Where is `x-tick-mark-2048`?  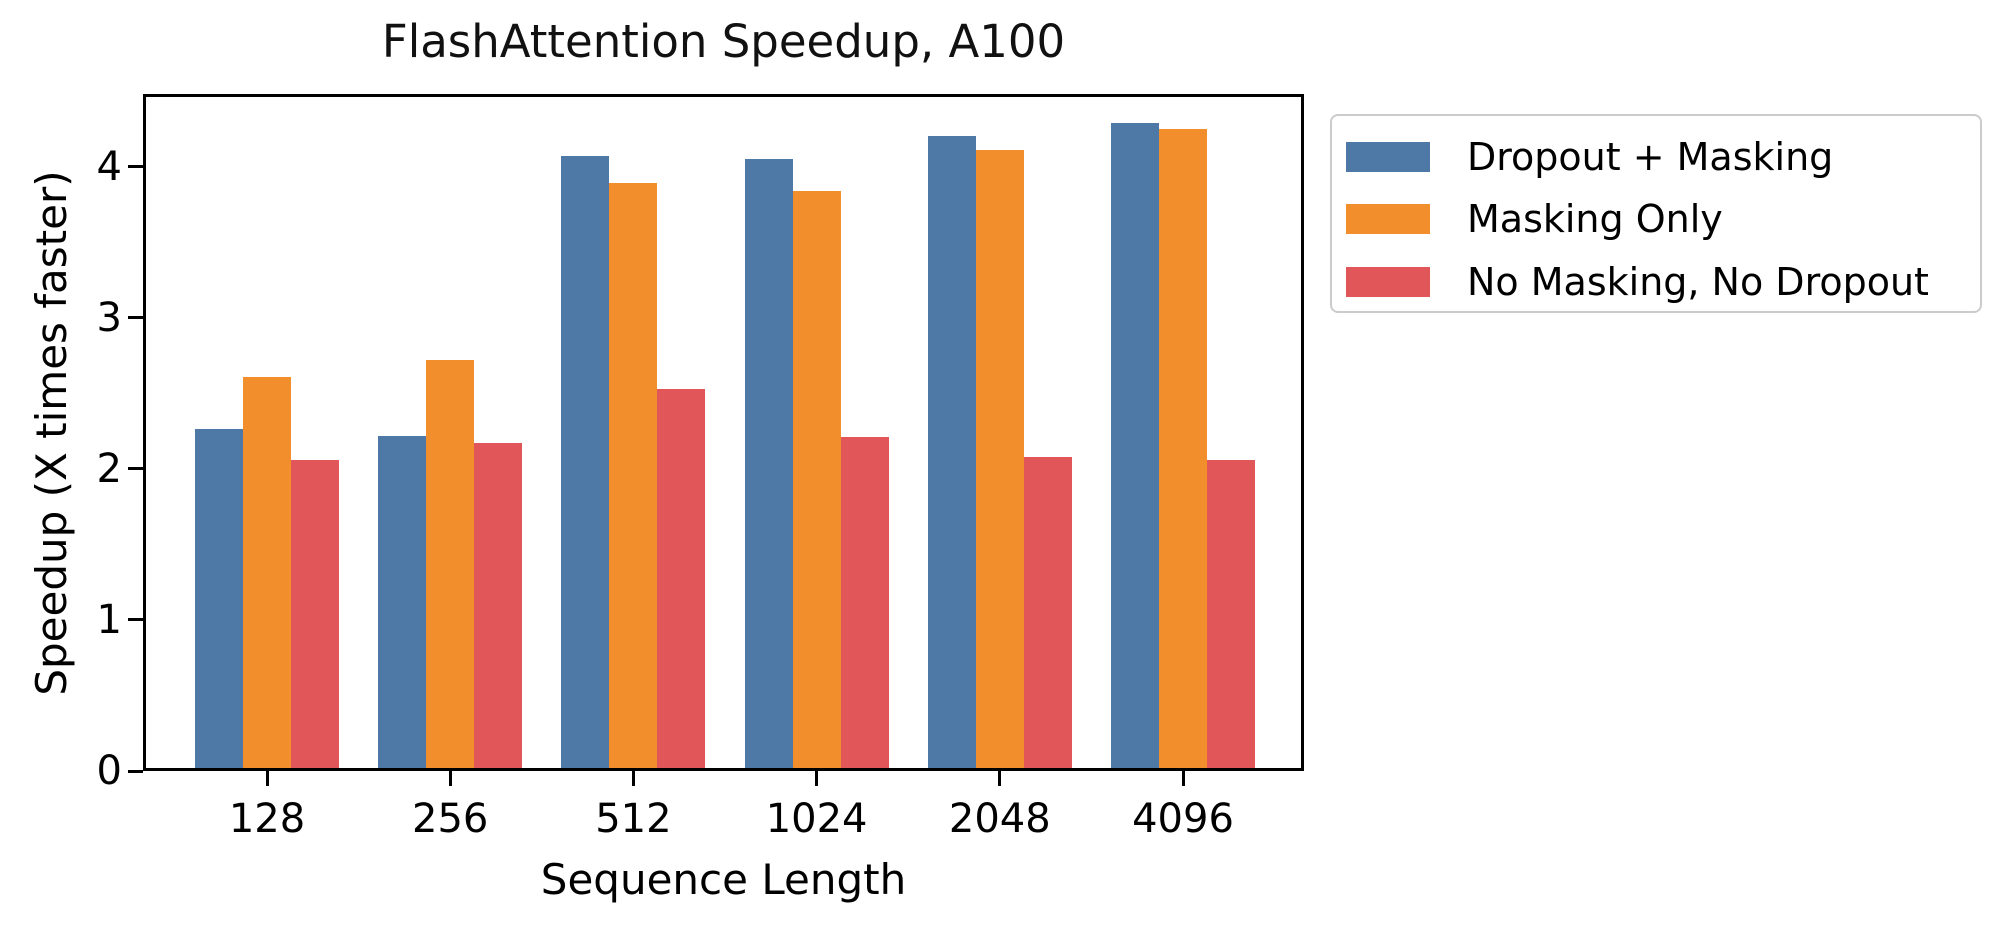
x-tick-mark-2048 is located at coordinates (1000, 778).